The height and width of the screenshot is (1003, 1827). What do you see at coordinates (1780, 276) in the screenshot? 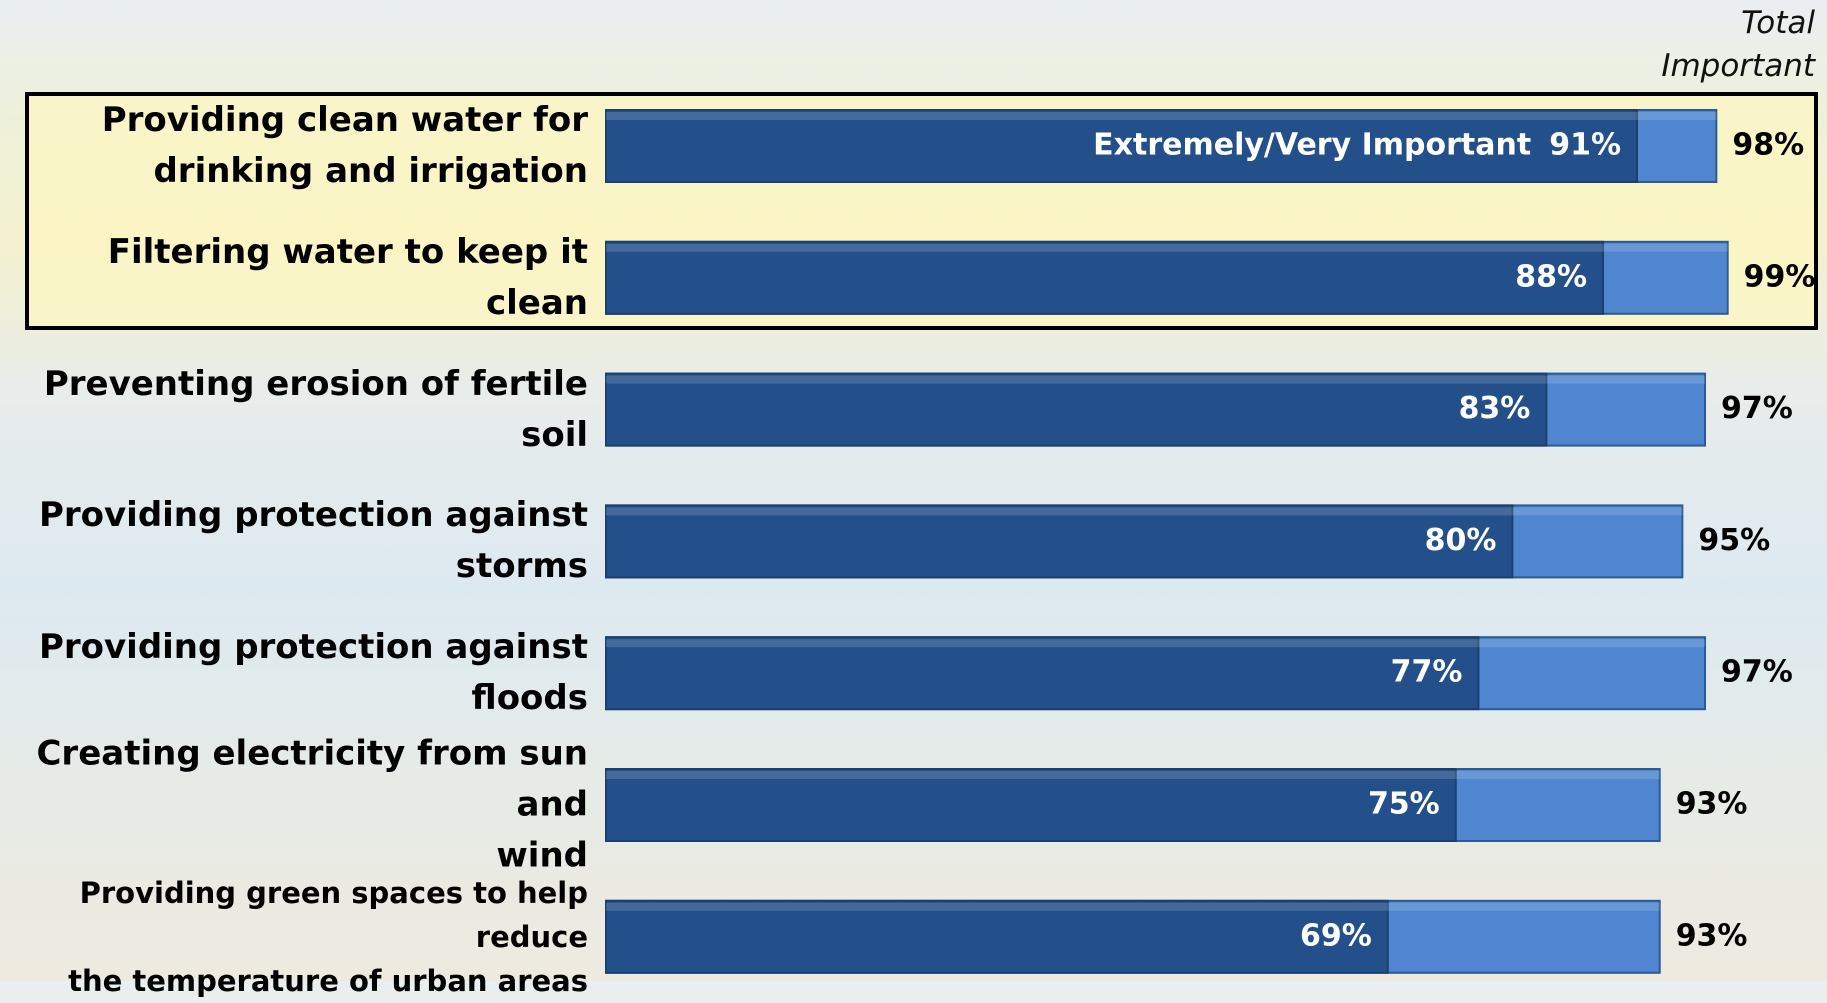
I see `total-value-label: 99%` at bounding box center [1780, 276].